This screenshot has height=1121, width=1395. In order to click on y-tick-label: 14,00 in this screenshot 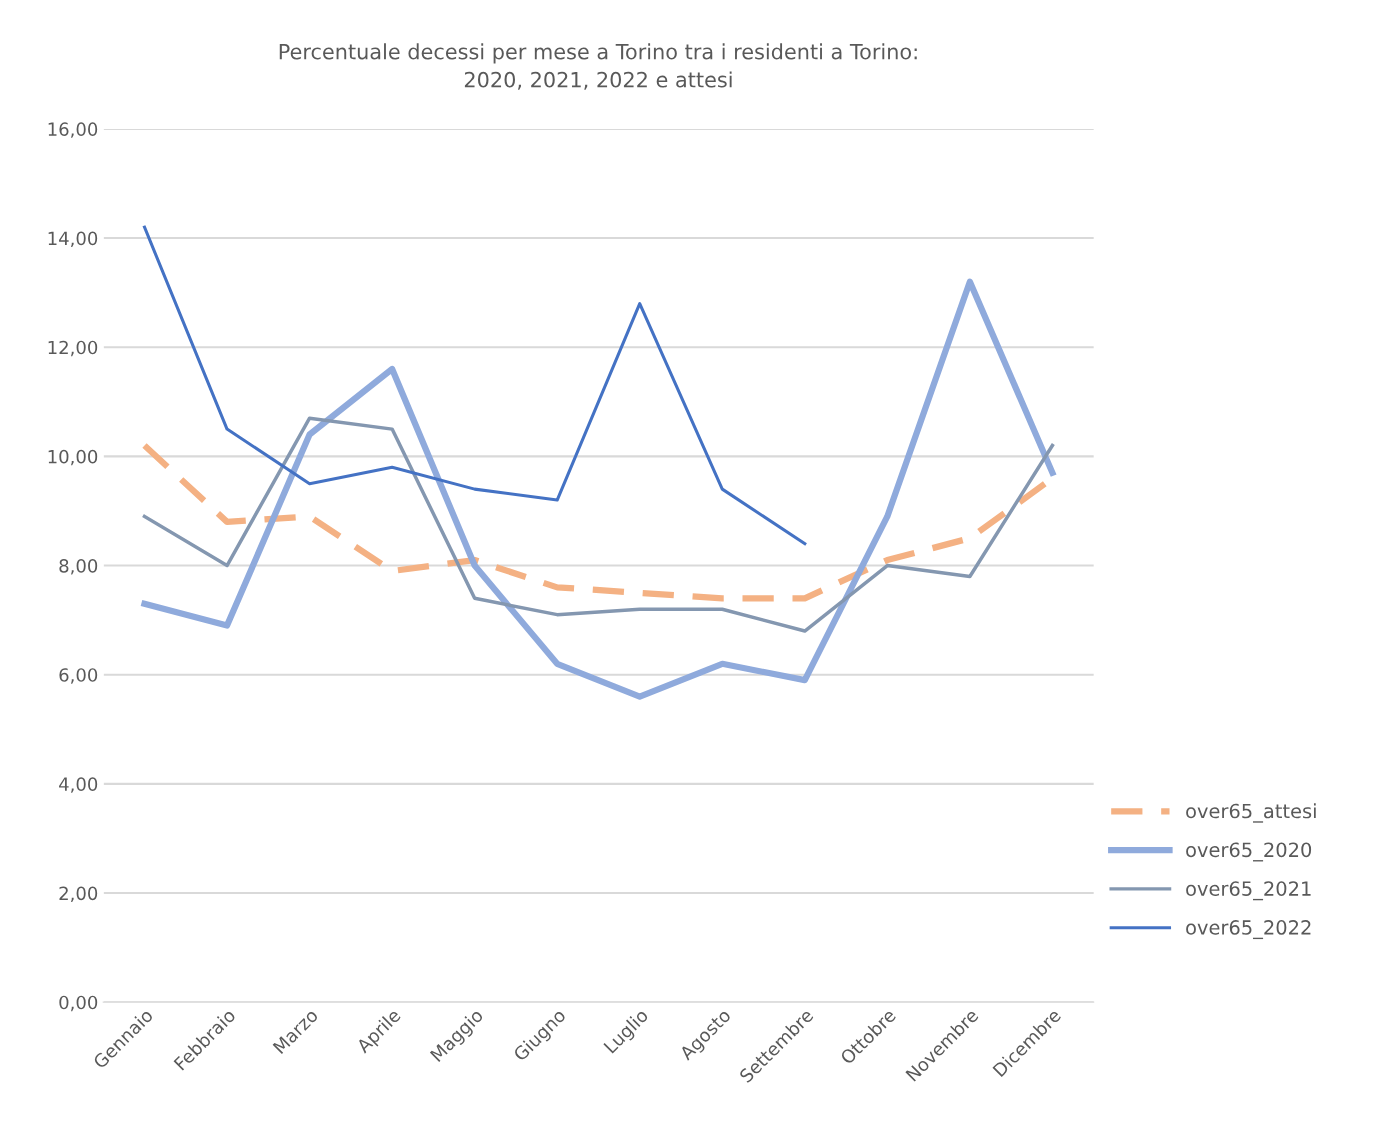, I will do `click(73, 239)`.